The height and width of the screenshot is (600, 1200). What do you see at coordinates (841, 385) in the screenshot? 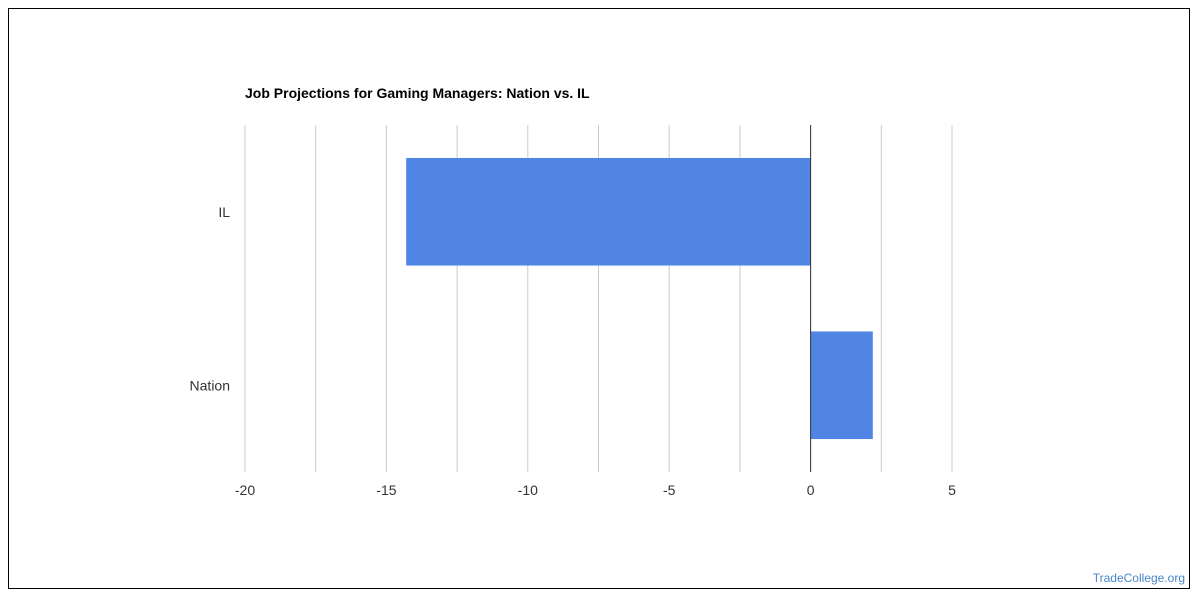
I see `bar-nation` at bounding box center [841, 385].